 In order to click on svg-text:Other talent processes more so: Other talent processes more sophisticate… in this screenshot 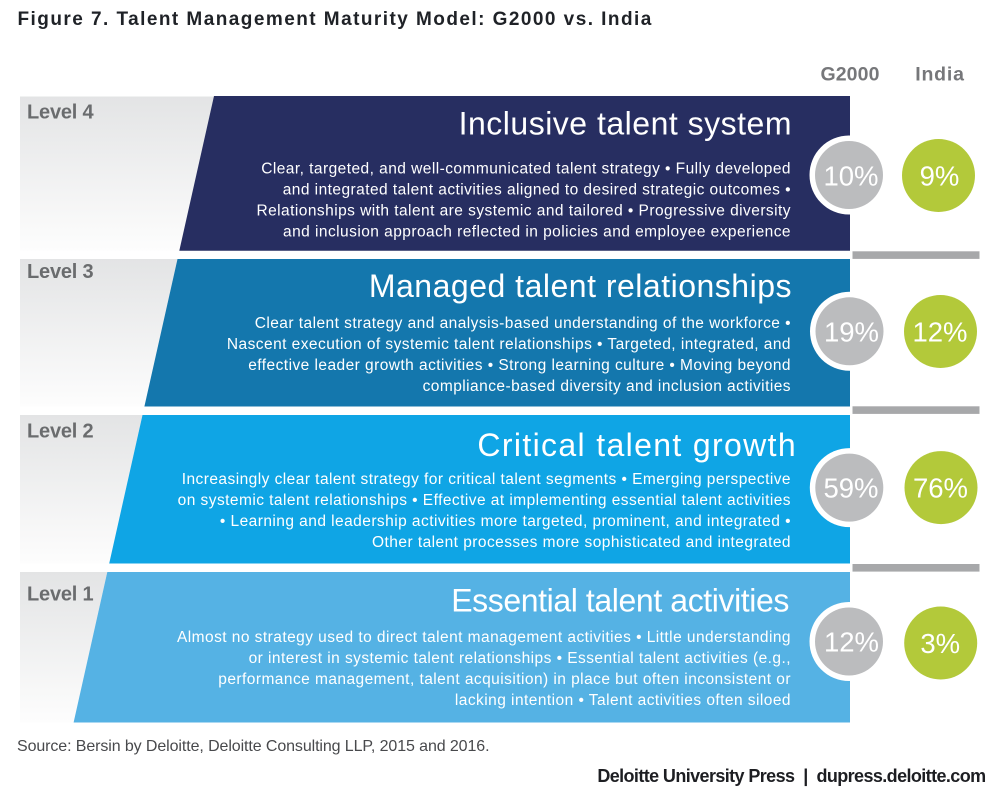, I will do `click(581, 542)`.